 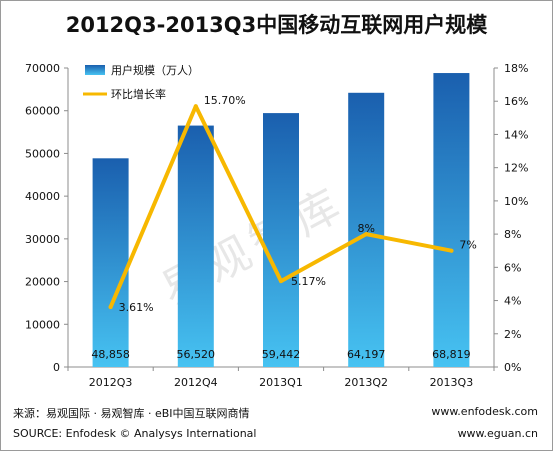 I want to click on y-left-tick-label: 70000, so click(x=42, y=68).